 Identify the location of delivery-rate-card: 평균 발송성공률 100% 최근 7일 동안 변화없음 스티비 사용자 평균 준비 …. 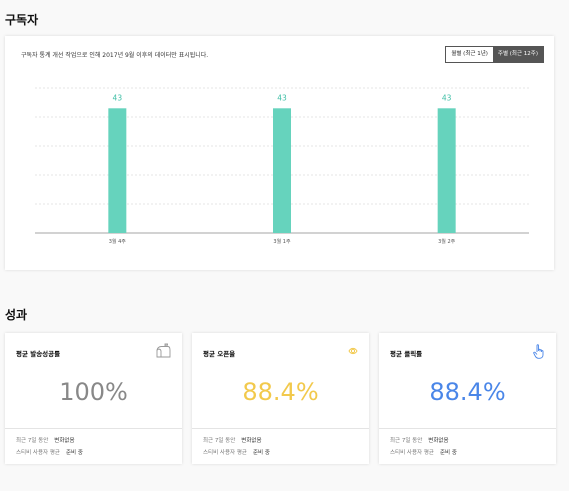
(93, 398).